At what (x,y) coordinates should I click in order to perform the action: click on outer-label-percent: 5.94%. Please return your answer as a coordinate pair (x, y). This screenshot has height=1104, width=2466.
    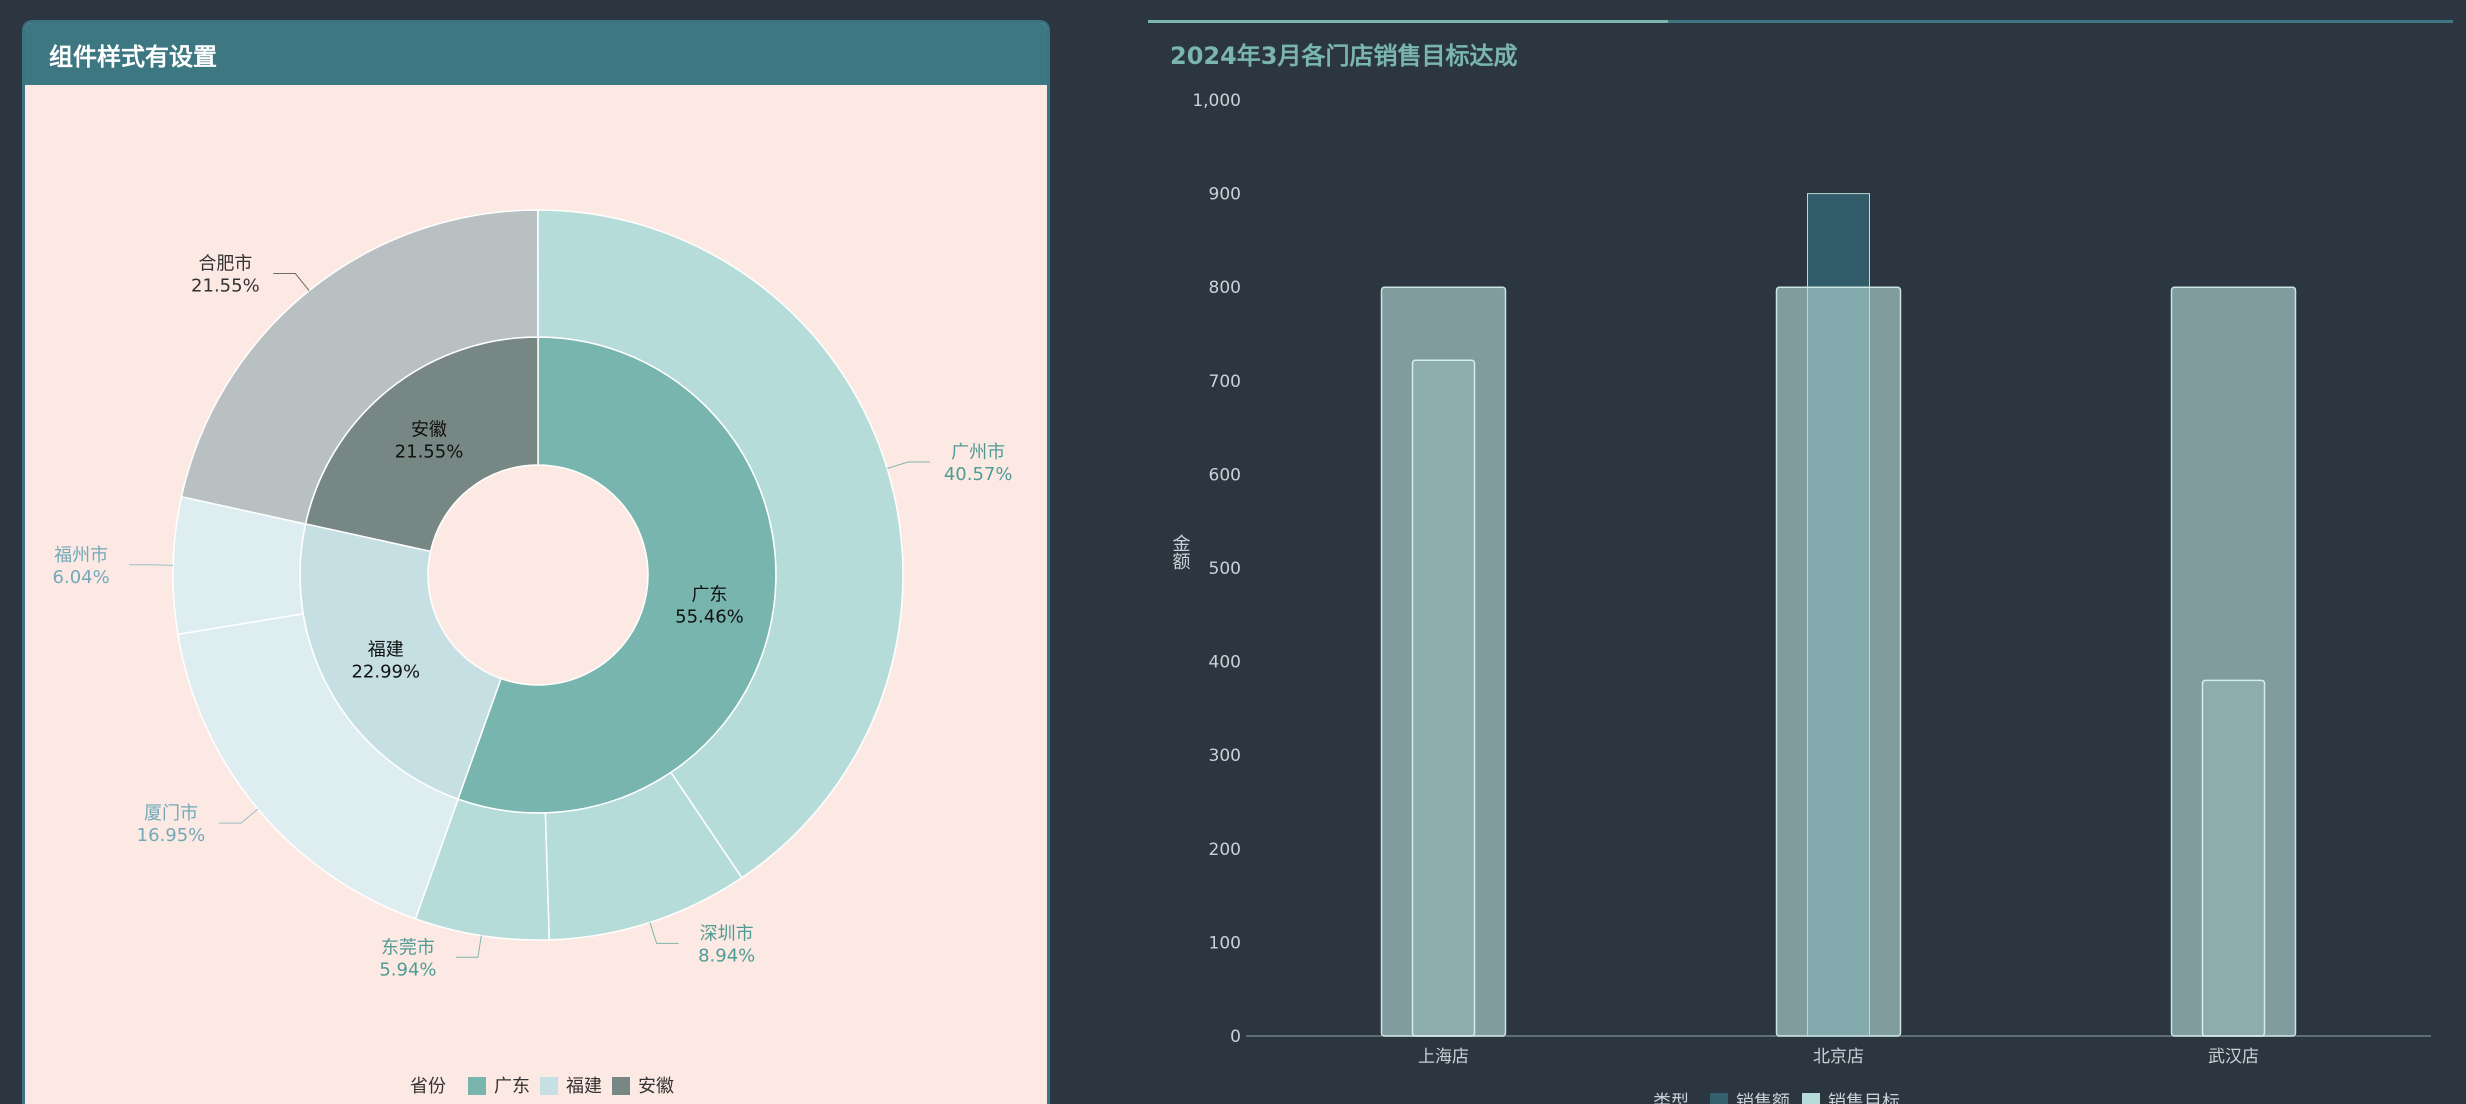
    Looking at the image, I should click on (407, 969).